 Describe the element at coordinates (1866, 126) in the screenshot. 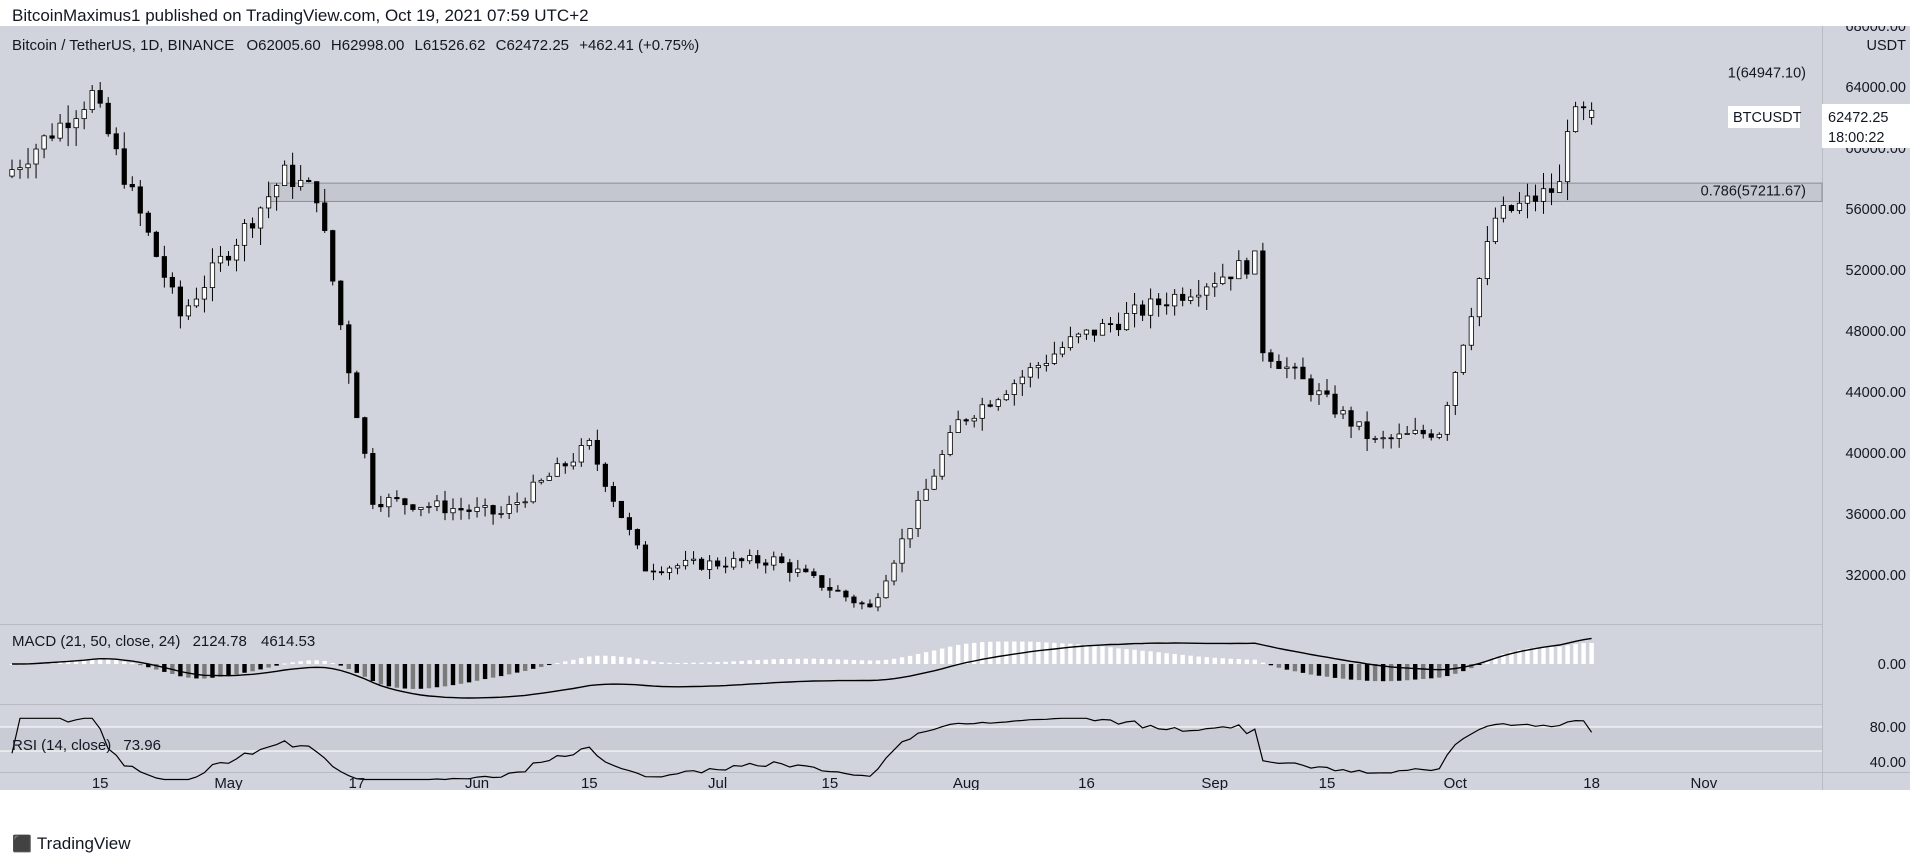

I see `price-tag-bg` at that location.